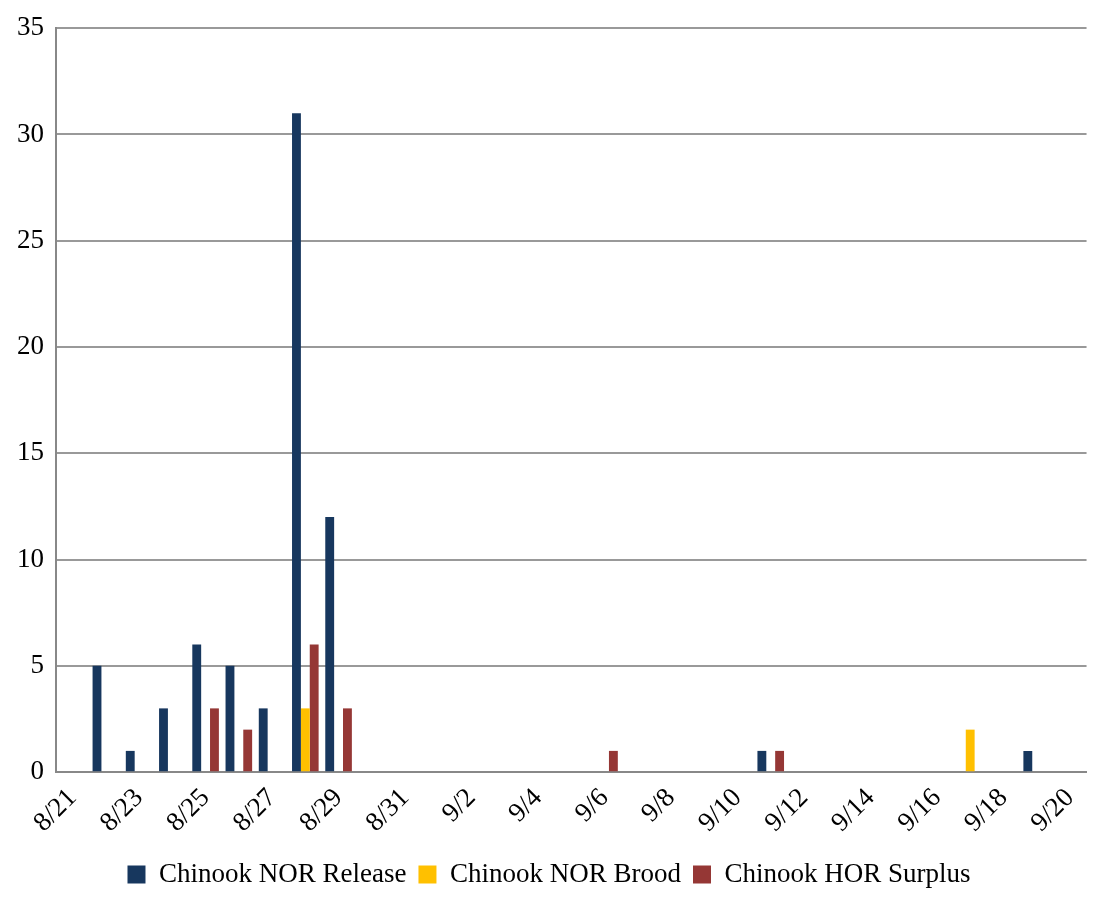 Image resolution: width=1103 pixels, height=898 pixels. Describe the element at coordinates (320, 809) in the screenshot. I see `x-tick-label: 8/29` at that location.